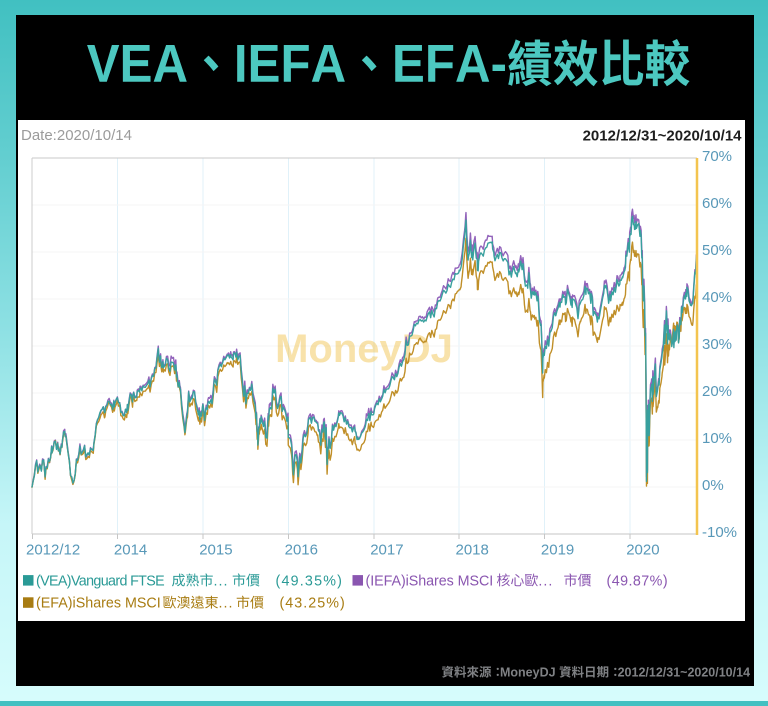  Describe the element at coordinates (53, 550) in the screenshot. I see `svg-text: 2012/12` at that location.